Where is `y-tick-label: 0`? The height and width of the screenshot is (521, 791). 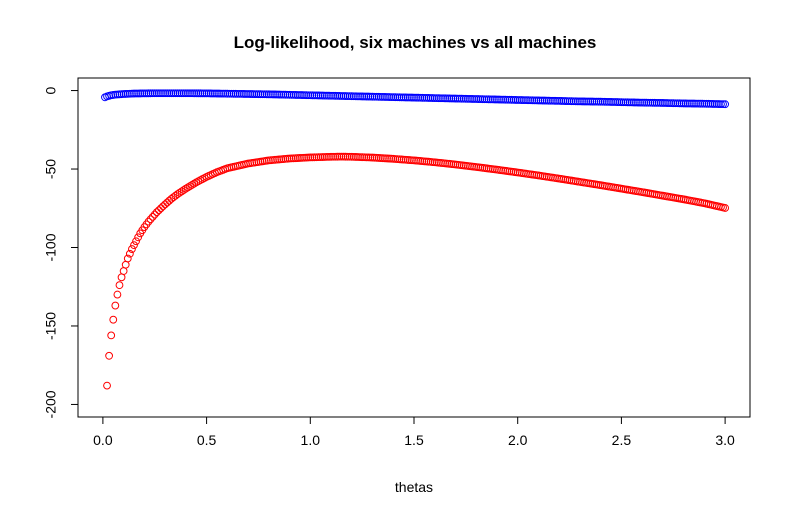
y-tick-label: 0 is located at coordinates (51, 90).